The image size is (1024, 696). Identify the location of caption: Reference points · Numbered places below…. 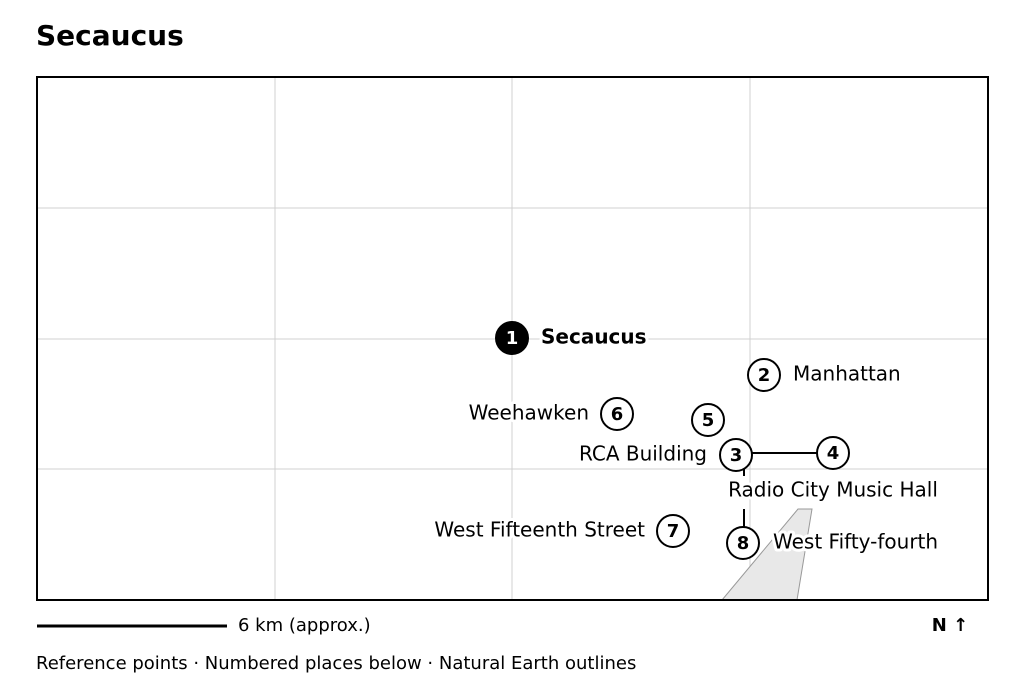
(336, 663).